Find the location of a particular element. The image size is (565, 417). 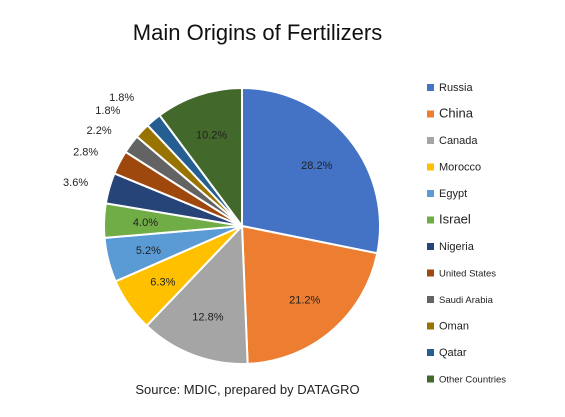

legend-label-oman: Oman is located at coordinates (454, 327).